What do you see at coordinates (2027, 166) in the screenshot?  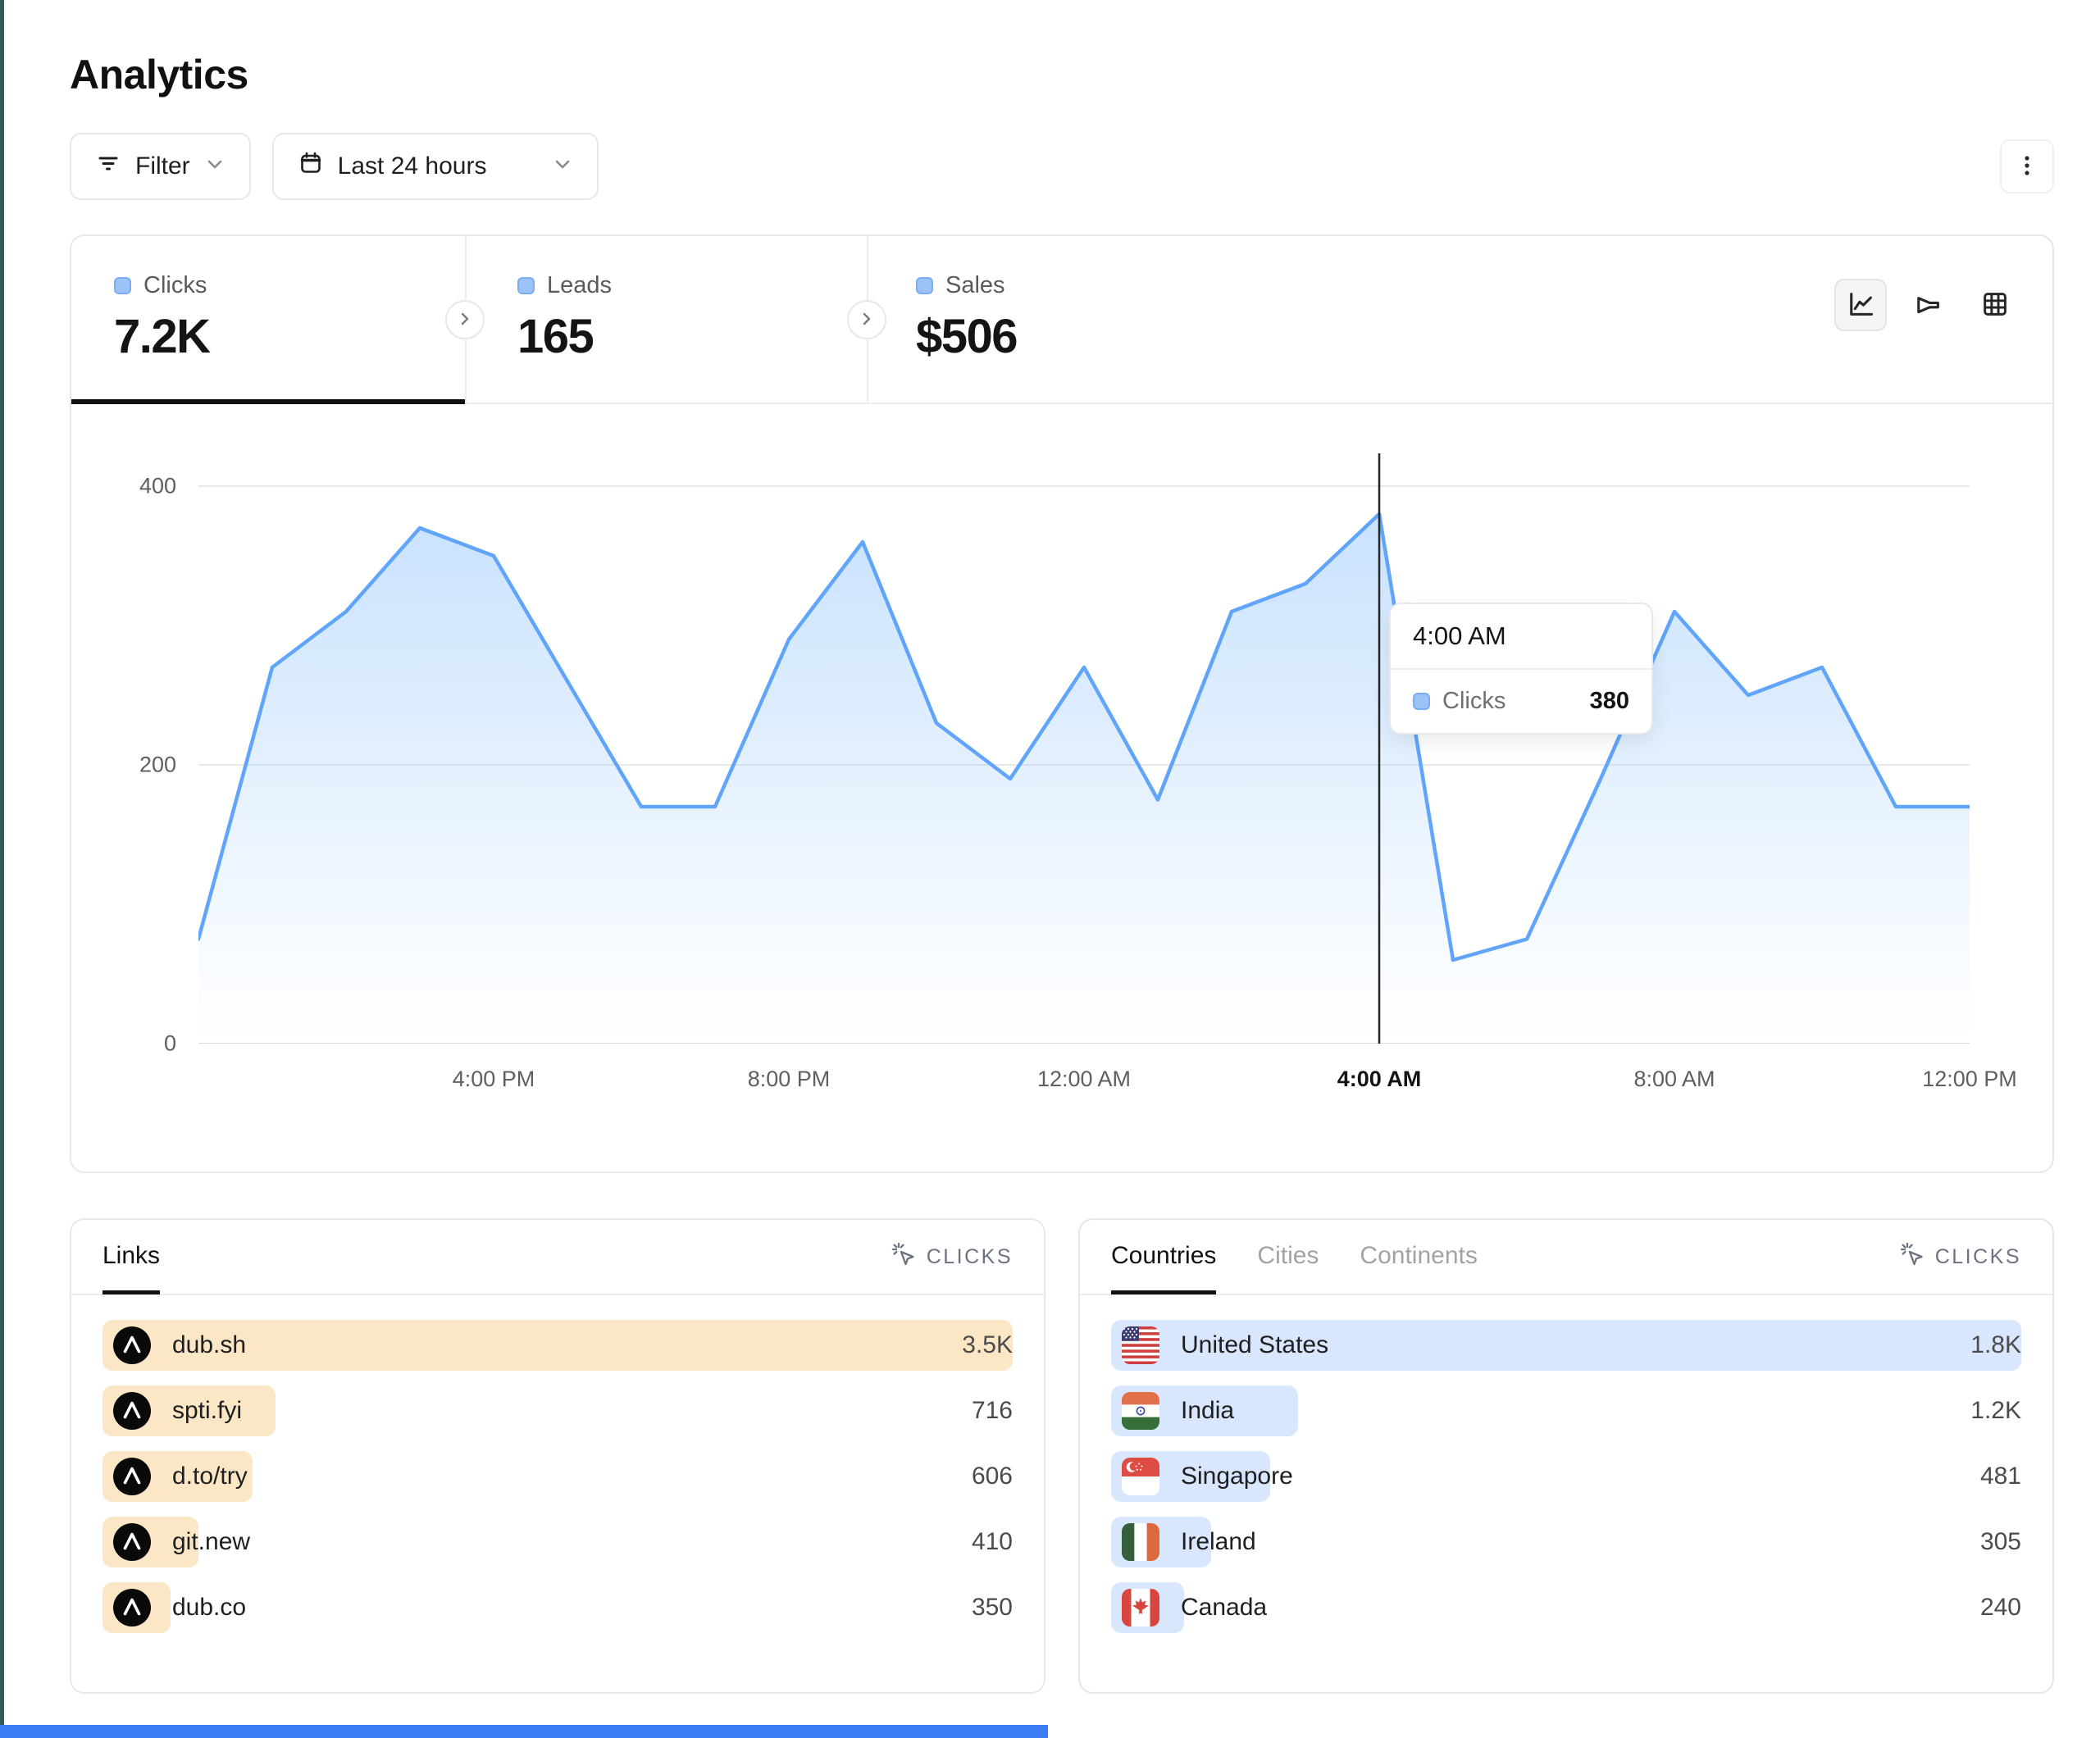 I see `more-options-button` at bounding box center [2027, 166].